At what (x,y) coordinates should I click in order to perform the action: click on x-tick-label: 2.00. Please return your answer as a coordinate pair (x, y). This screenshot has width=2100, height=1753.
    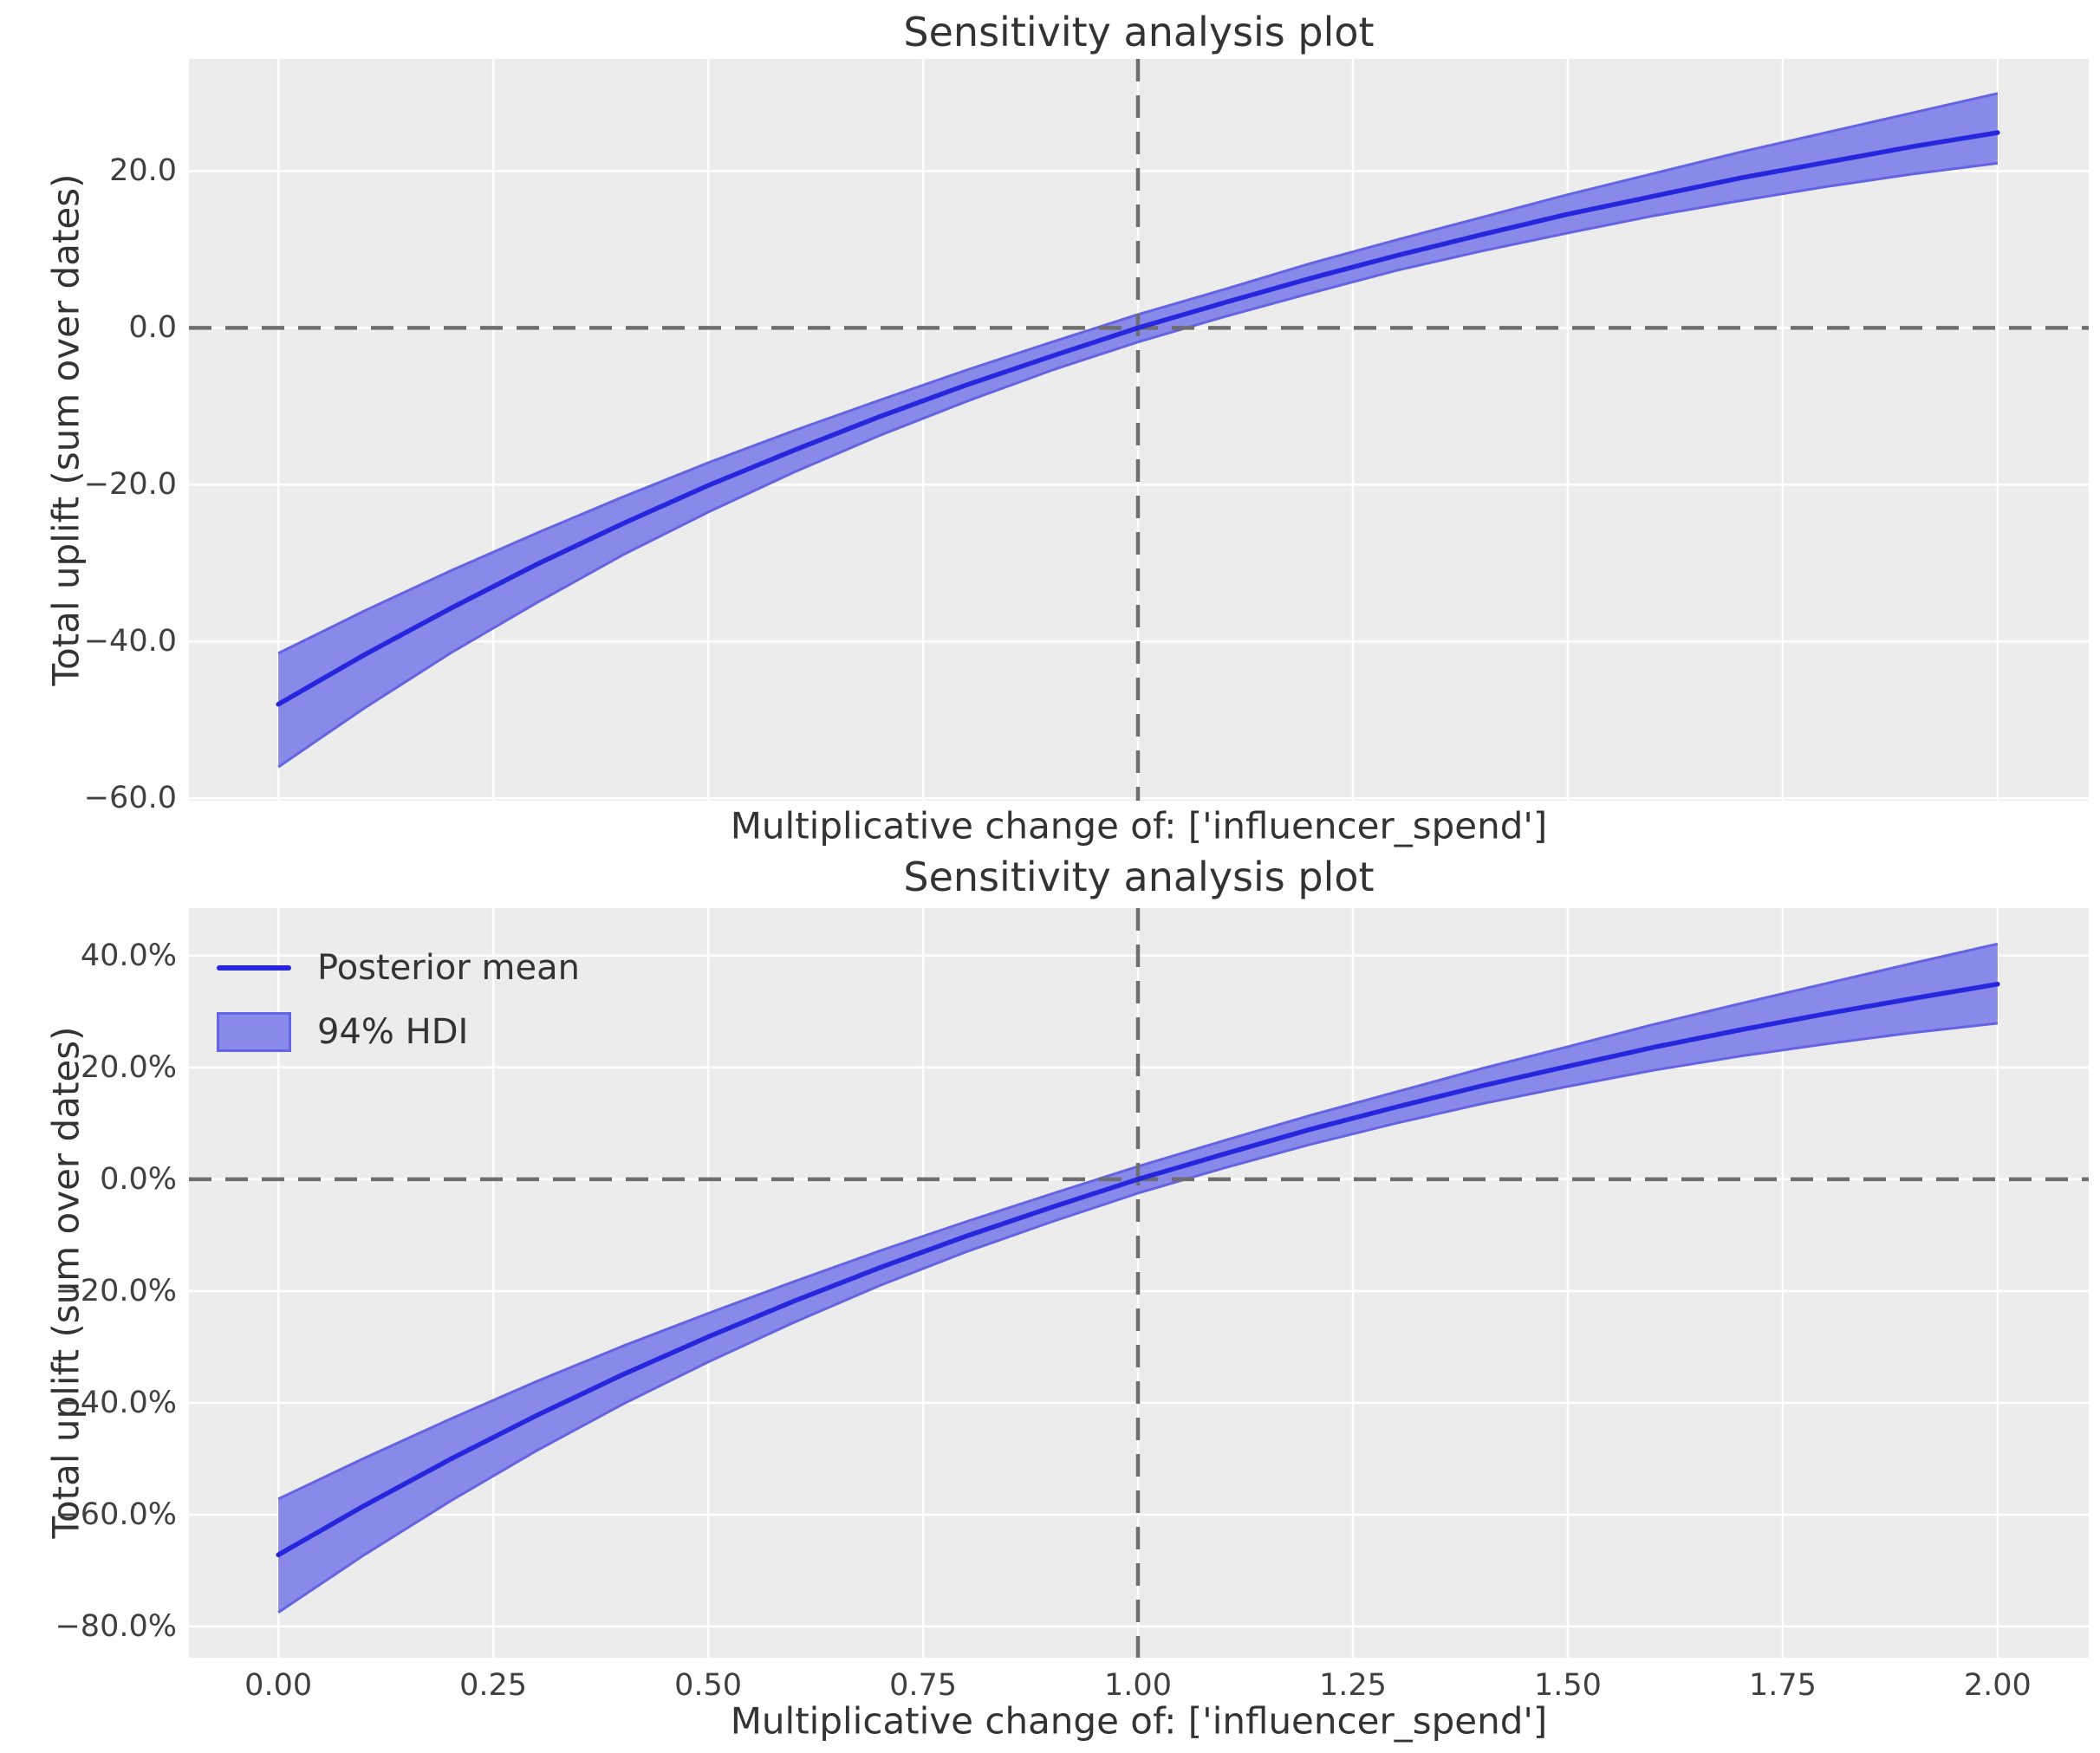
    Looking at the image, I should click on (1997, 1685).